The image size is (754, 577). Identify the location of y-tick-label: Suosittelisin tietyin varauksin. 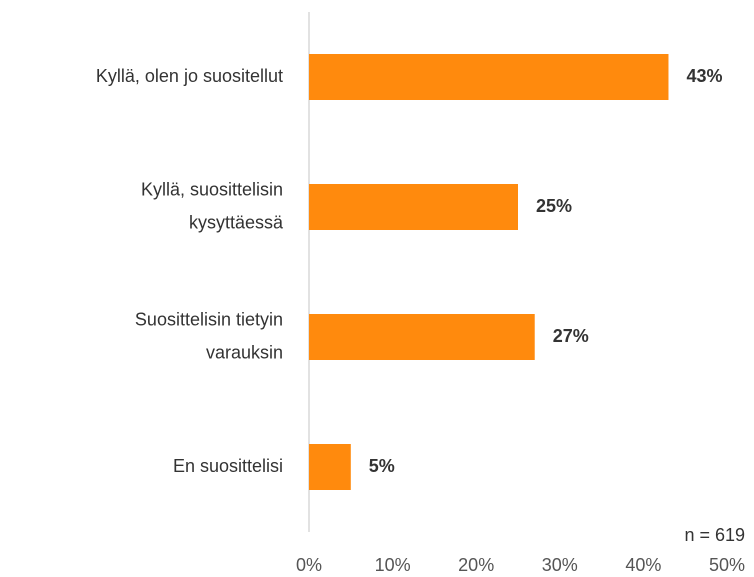
(209, 335).